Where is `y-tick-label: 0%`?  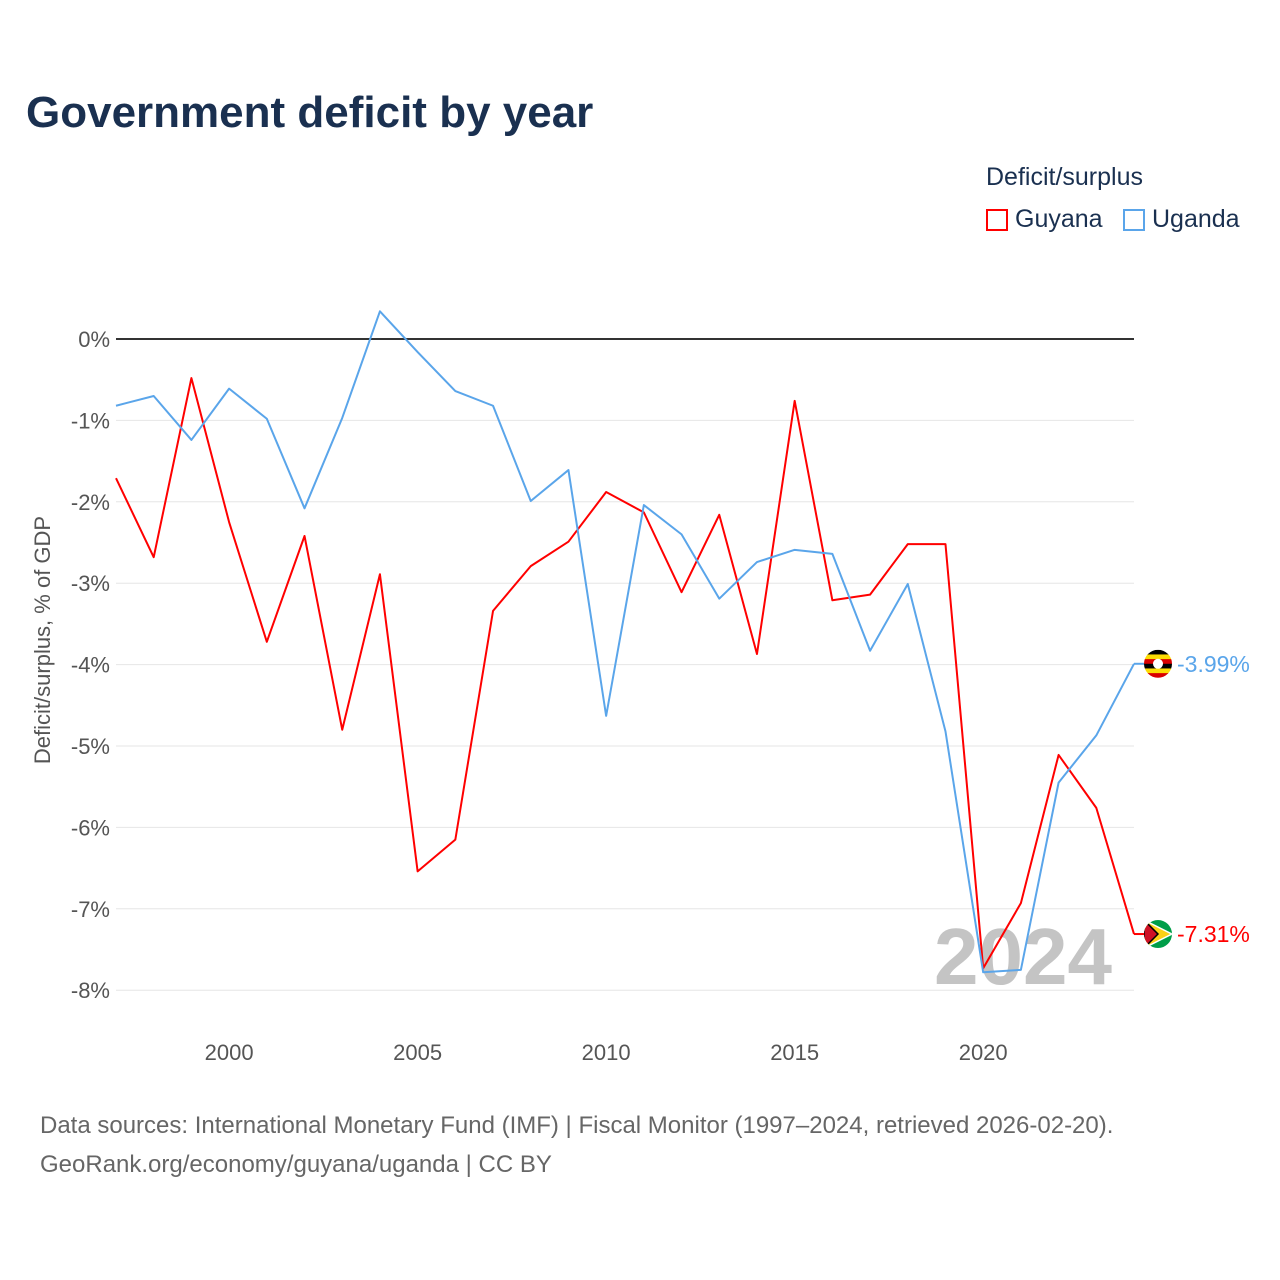
y-tick-label: 0% is located at coordinates (94, 339).